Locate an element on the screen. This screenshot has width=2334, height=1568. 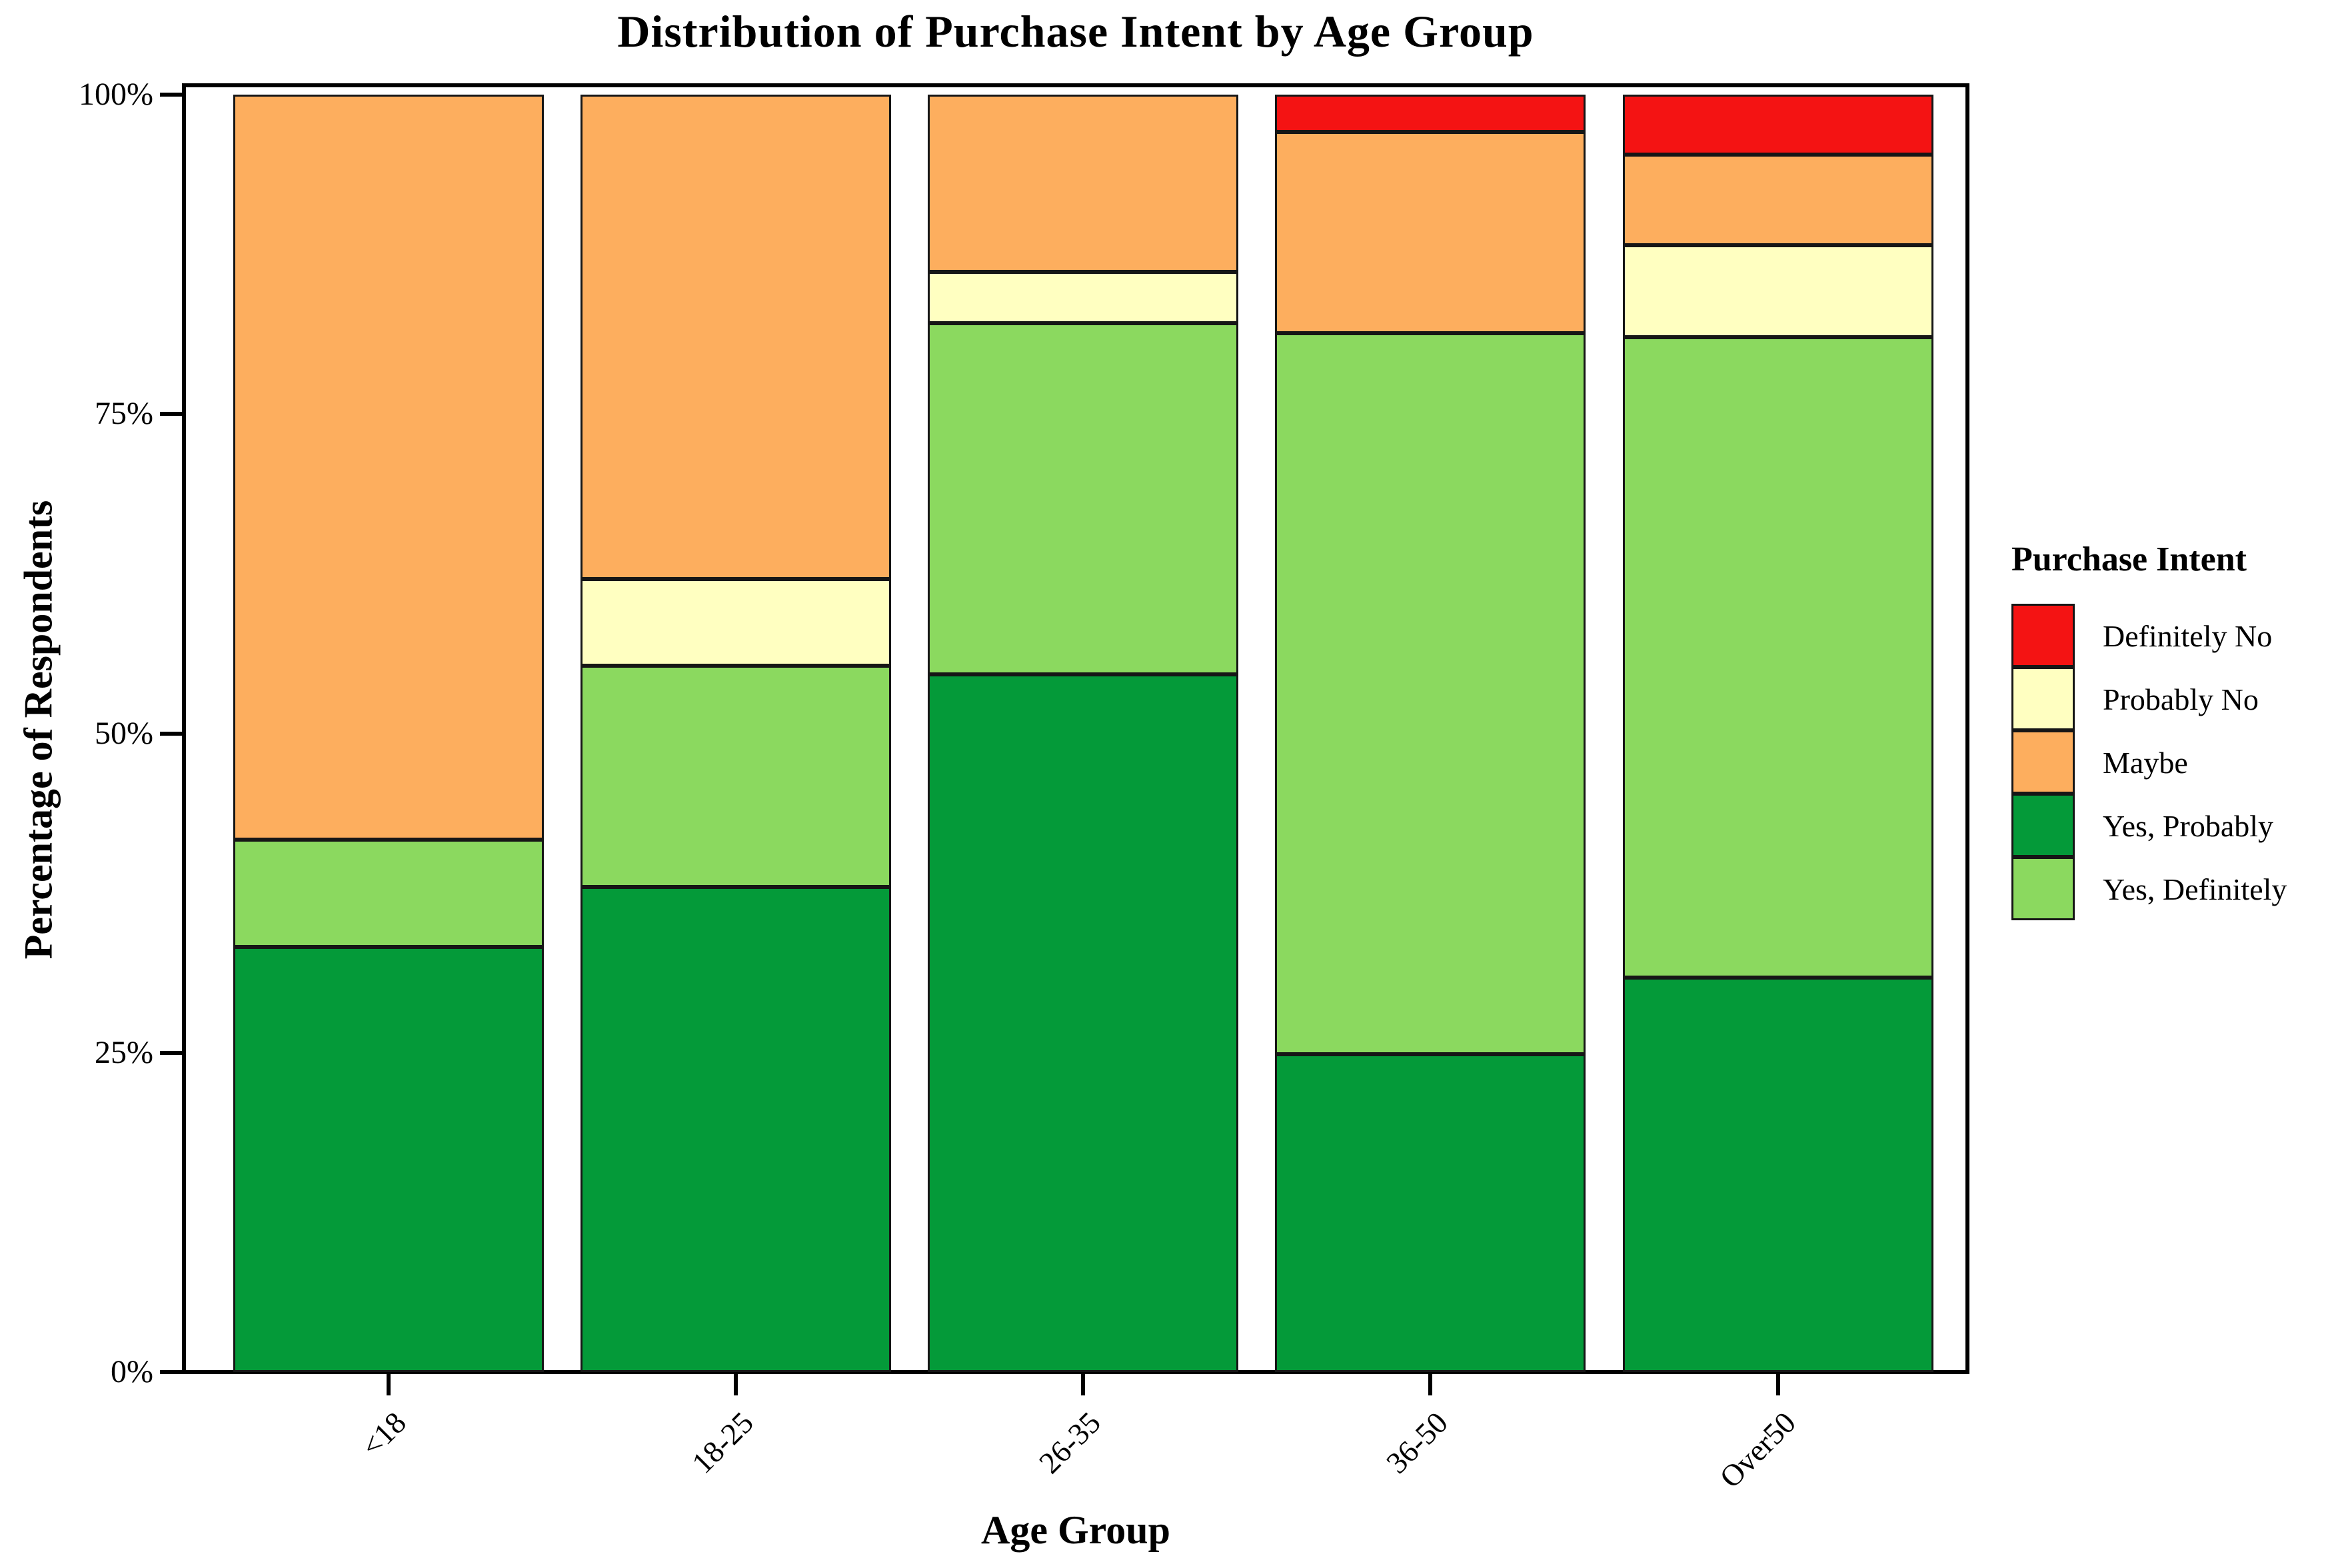
legend-entry: Yes, Probably is located at coordinates (2149, 825).